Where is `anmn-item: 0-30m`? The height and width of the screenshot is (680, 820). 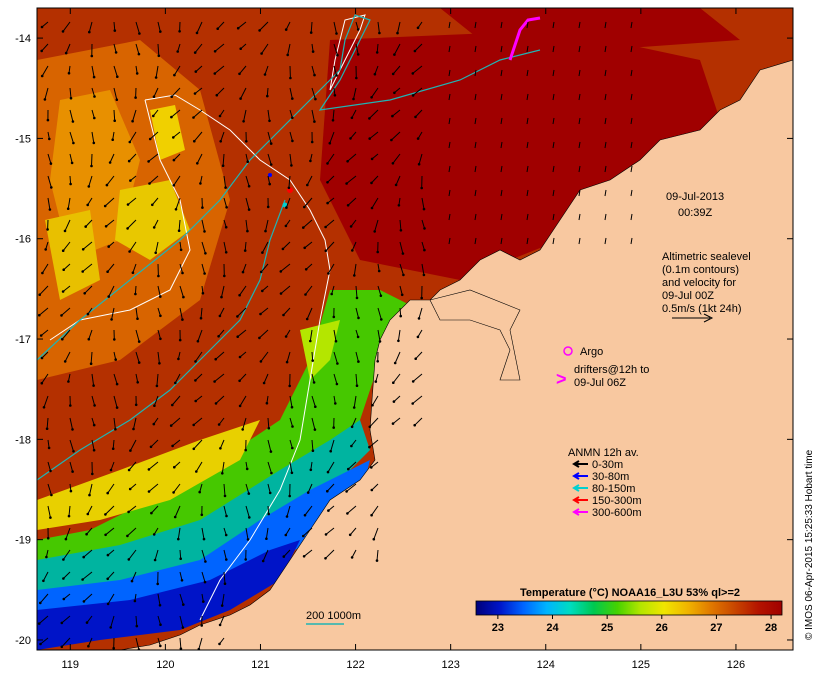
anmn-item: 0-30m is located at coordinates (597, 465).